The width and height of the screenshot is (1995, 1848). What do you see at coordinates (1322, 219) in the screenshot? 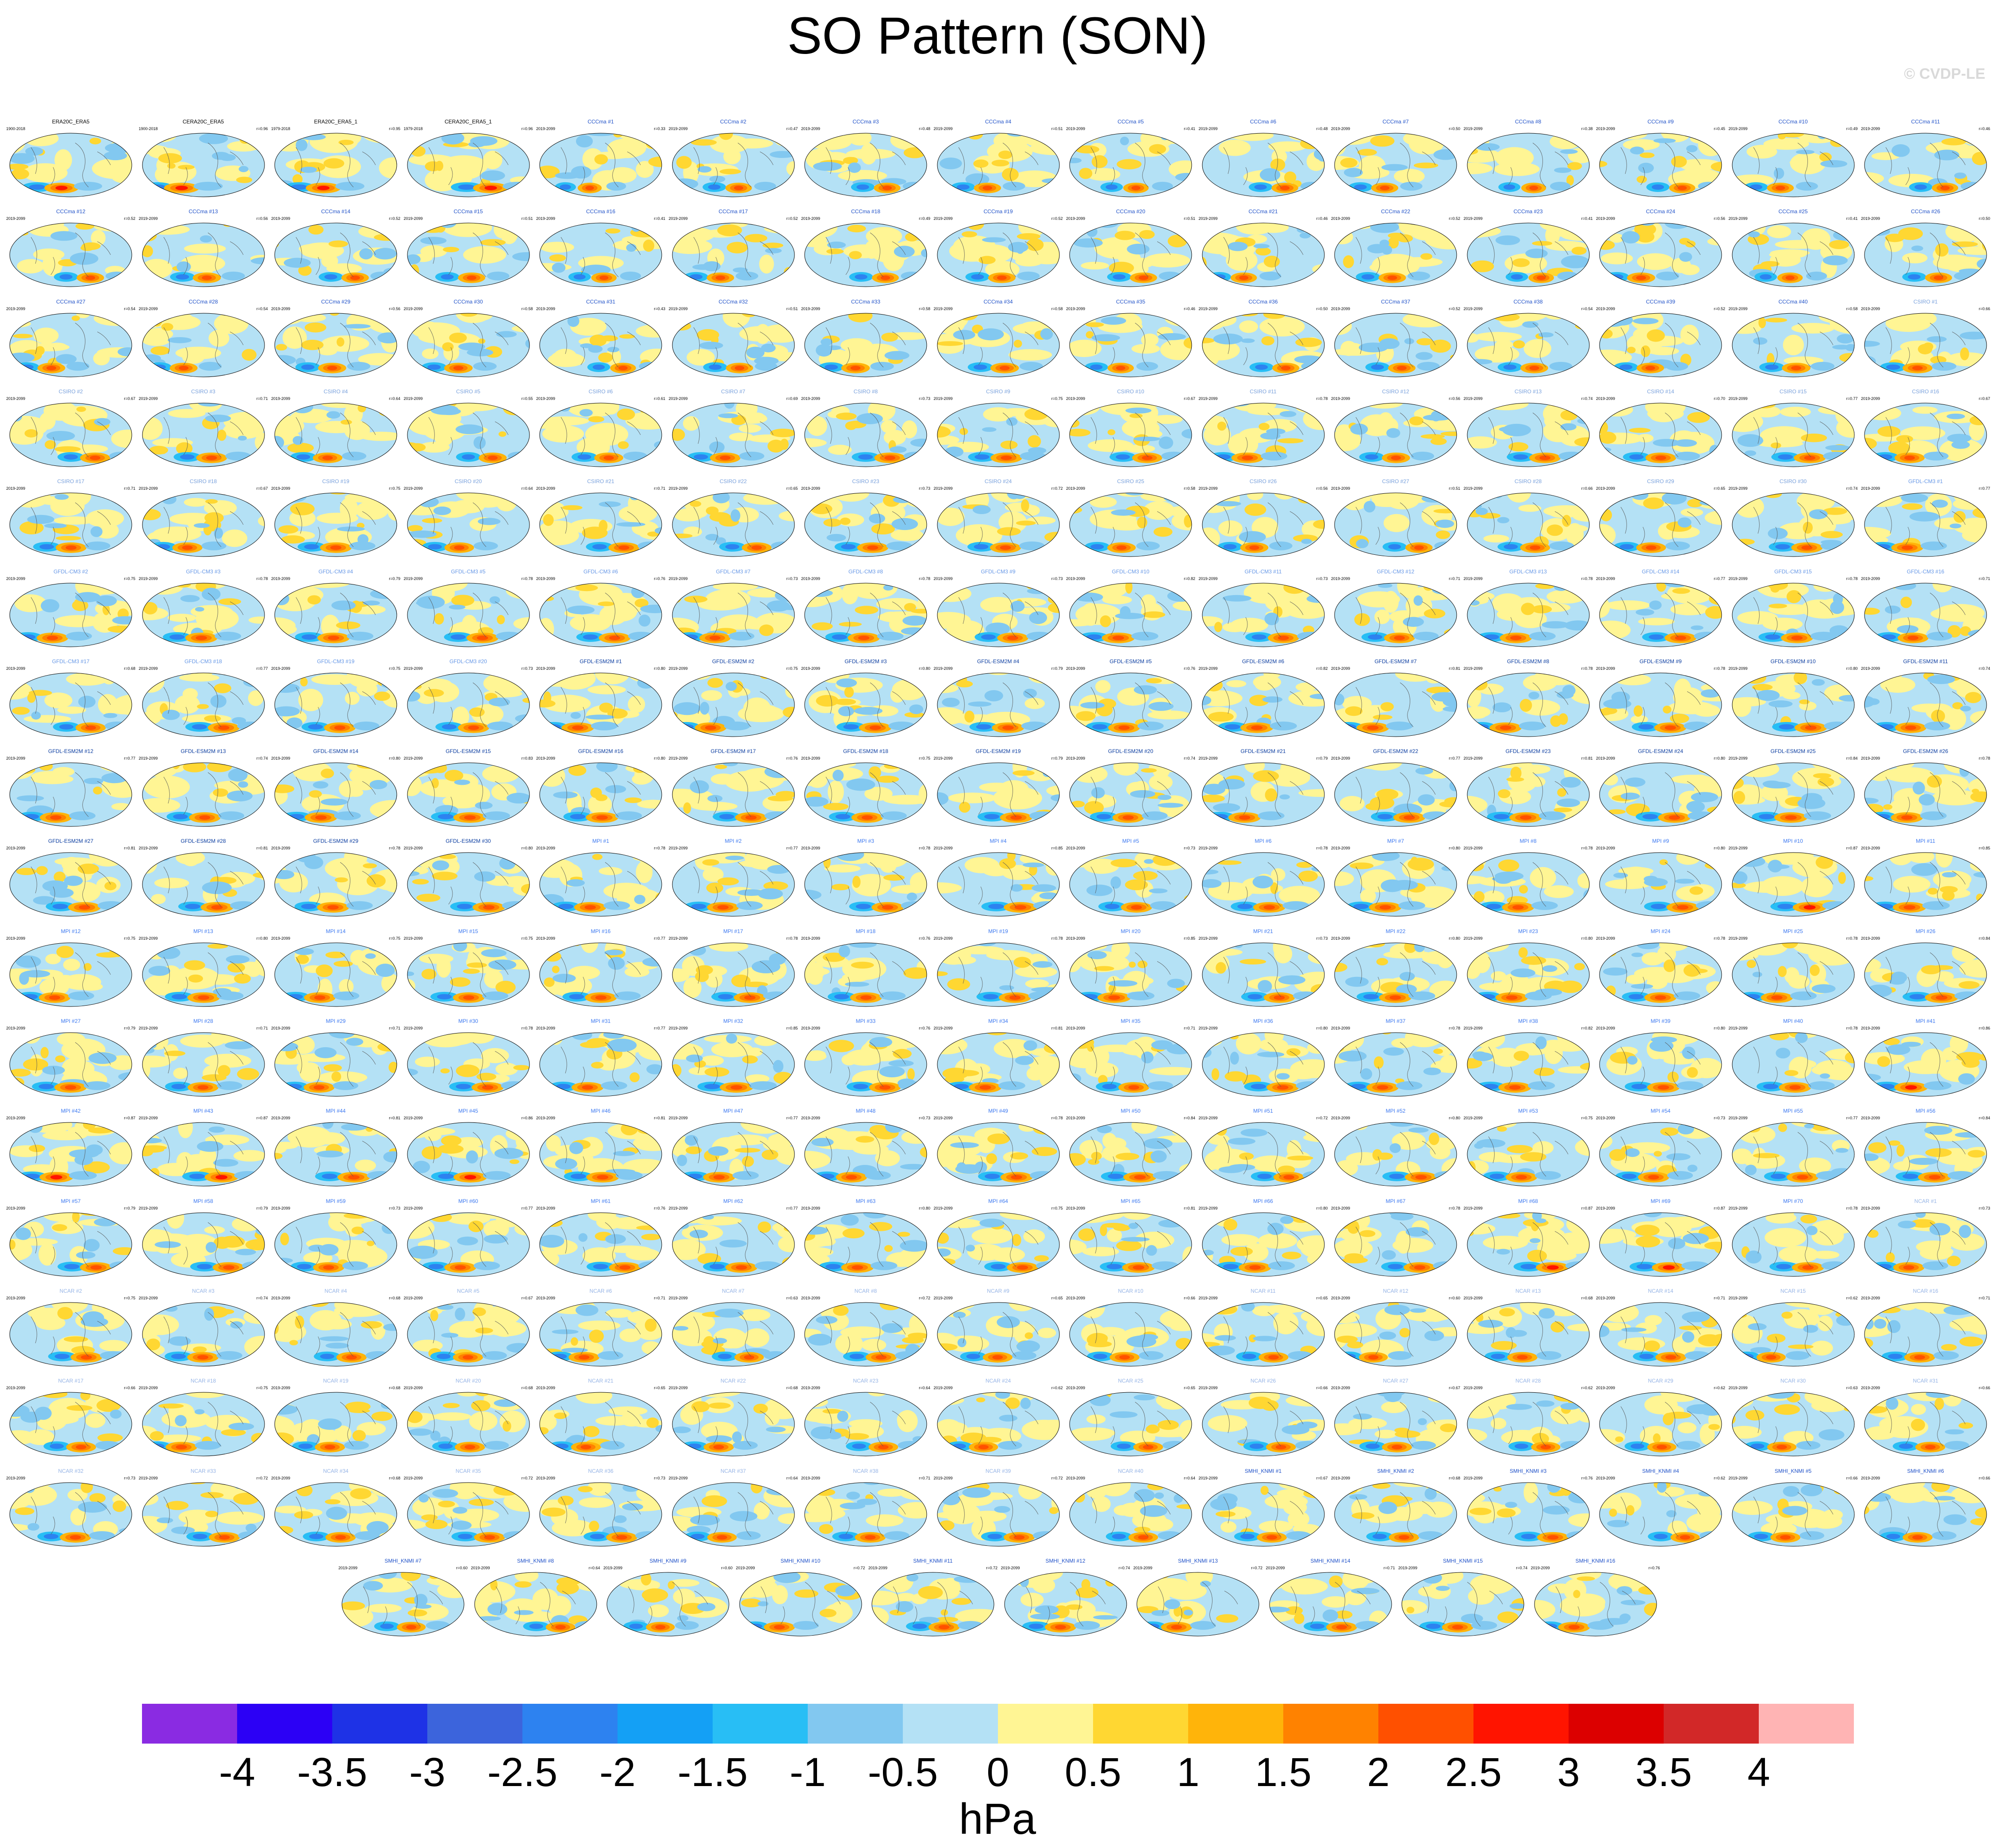
I see `panel-correlation: r=0.46` at bounding box center [1322, 219].